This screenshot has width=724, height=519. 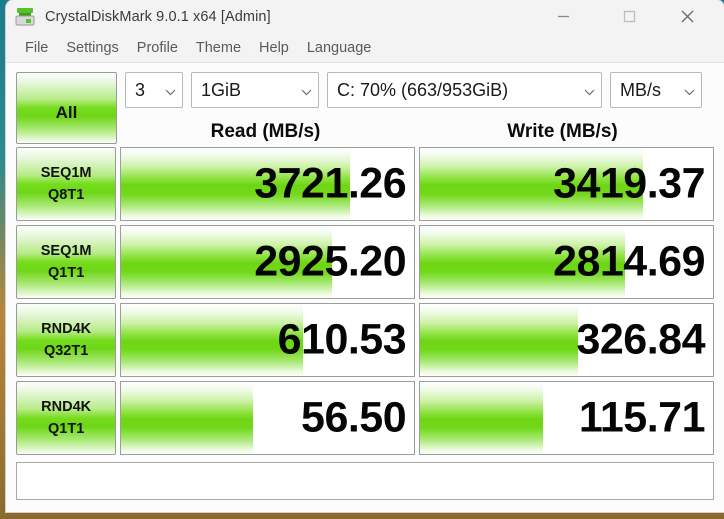 I want to click on test-button-seq1m-q8t1: SEQ1M Q8T1, so click(x=66, y=184).